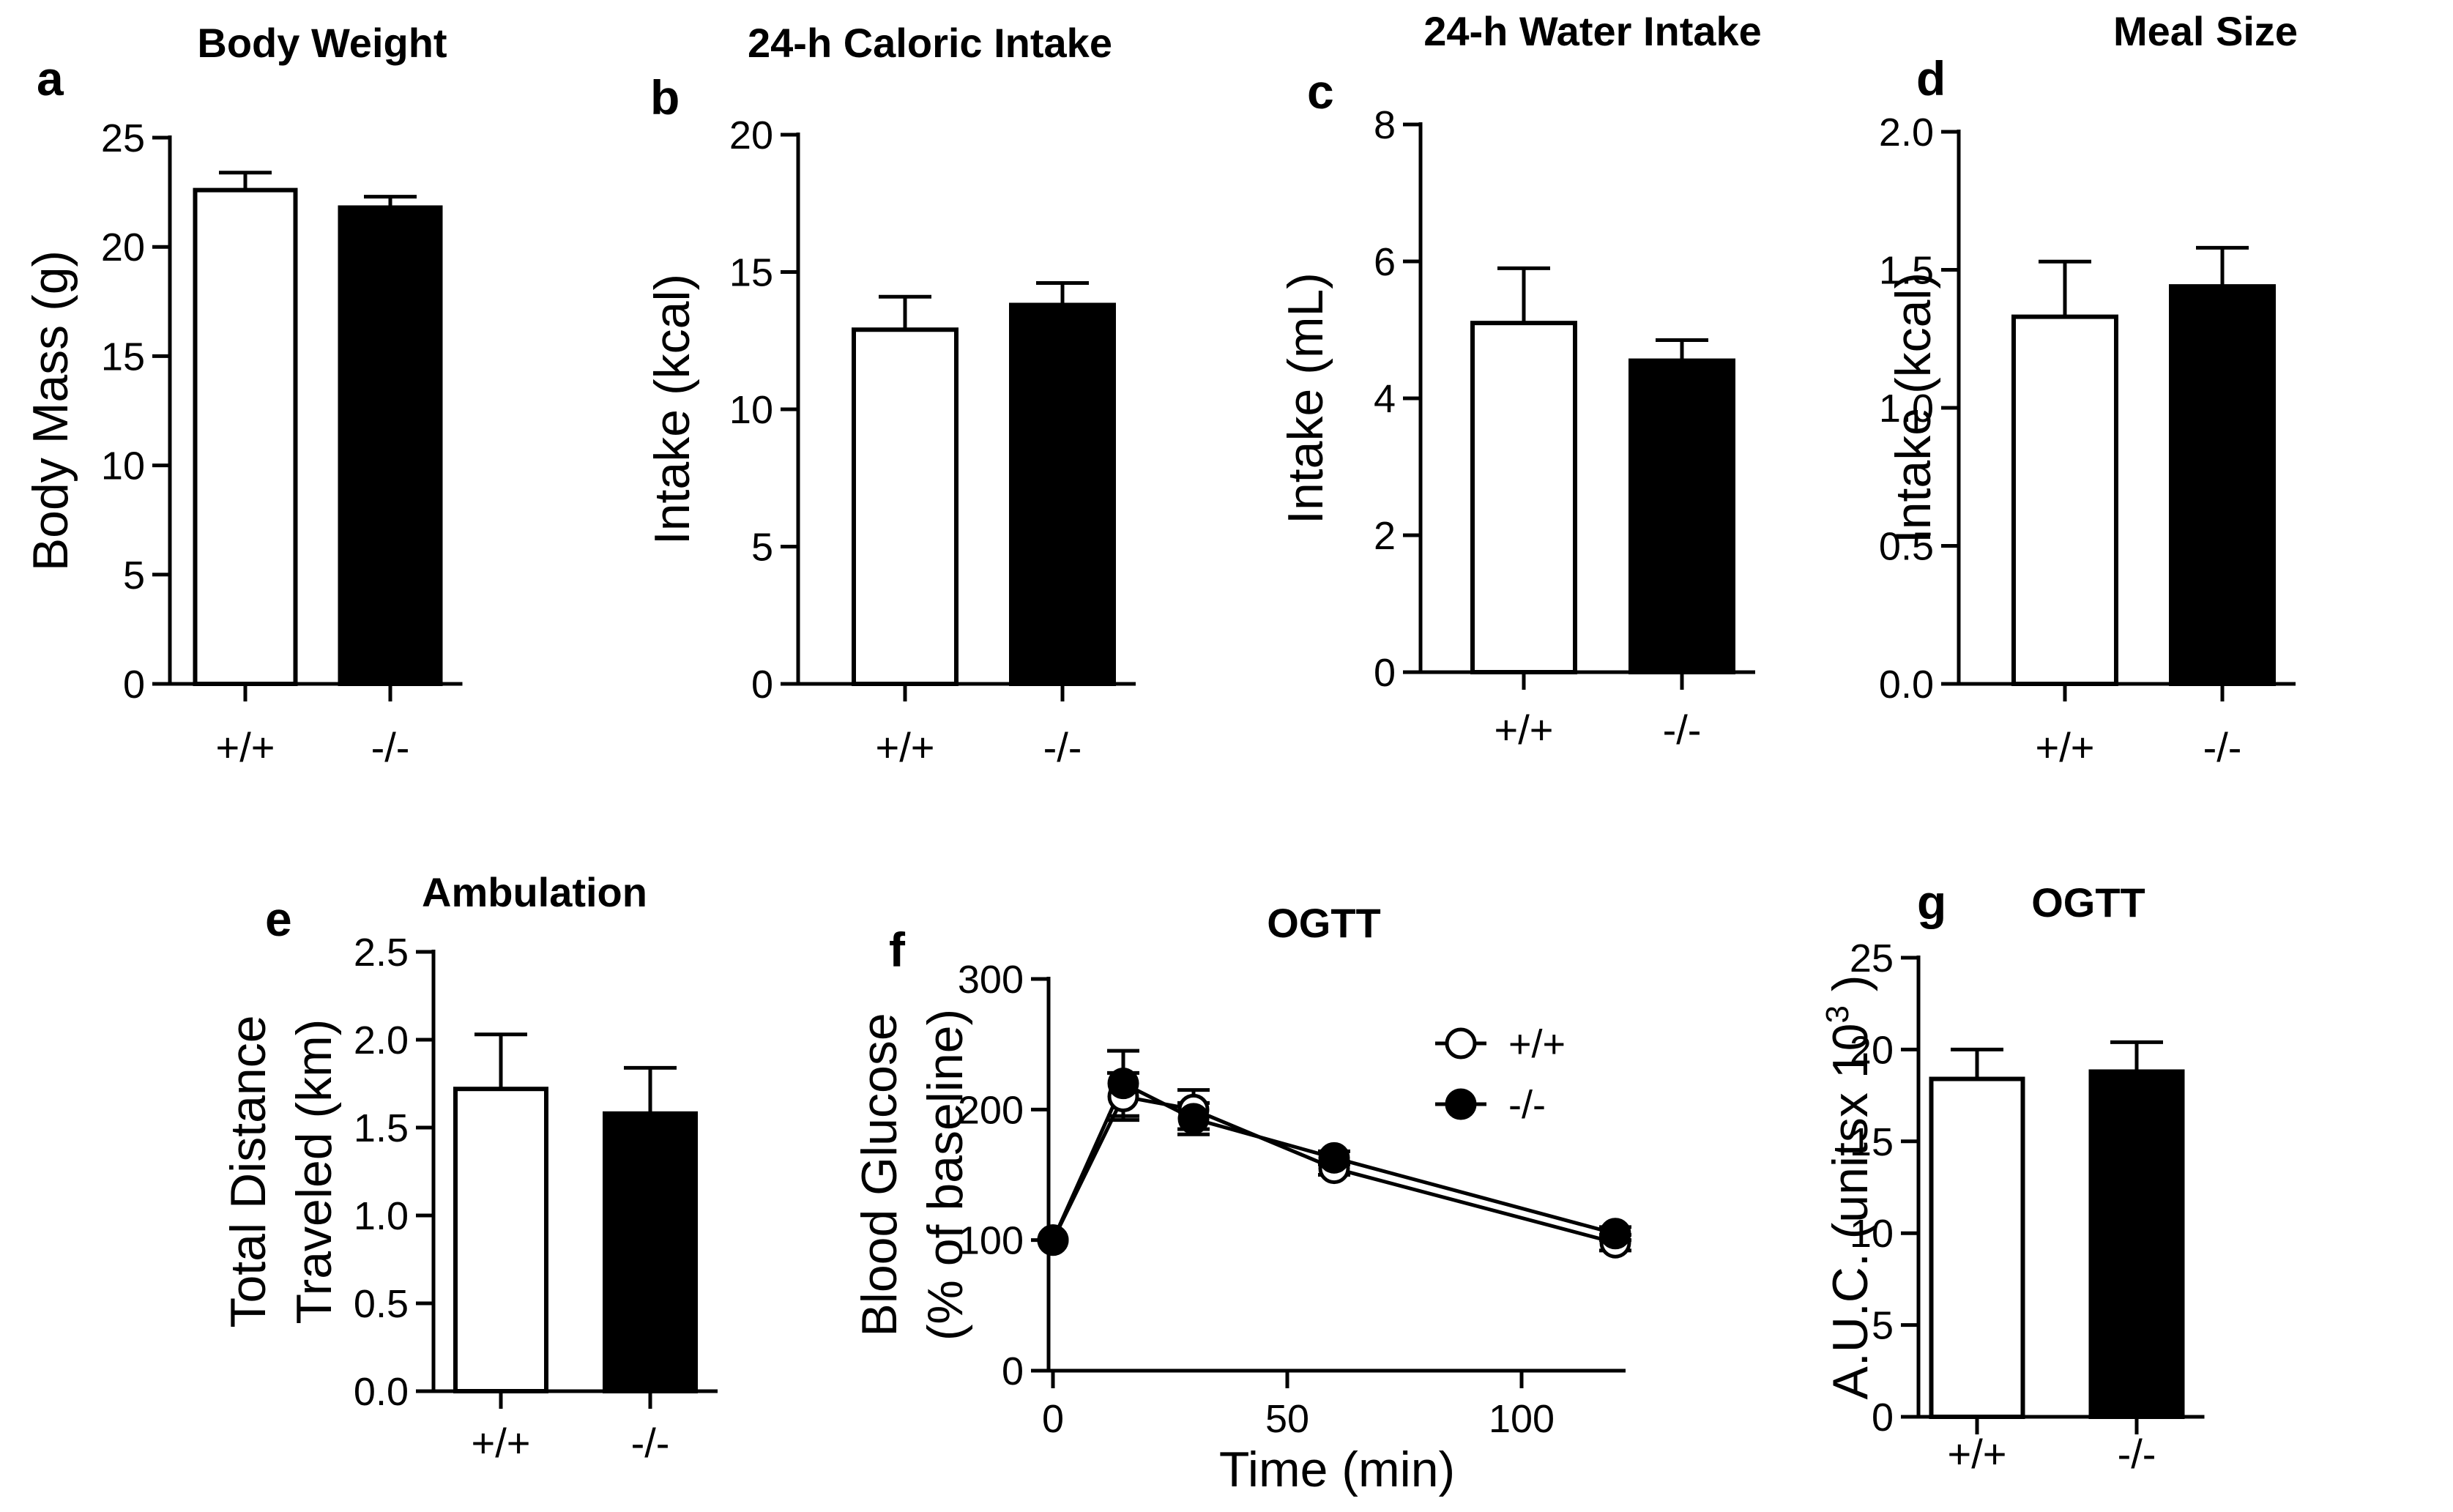 The height and width of the screenshot is (1512, 2453). I want to click on x-axis-label: Time (min), so click(1337, 1469).